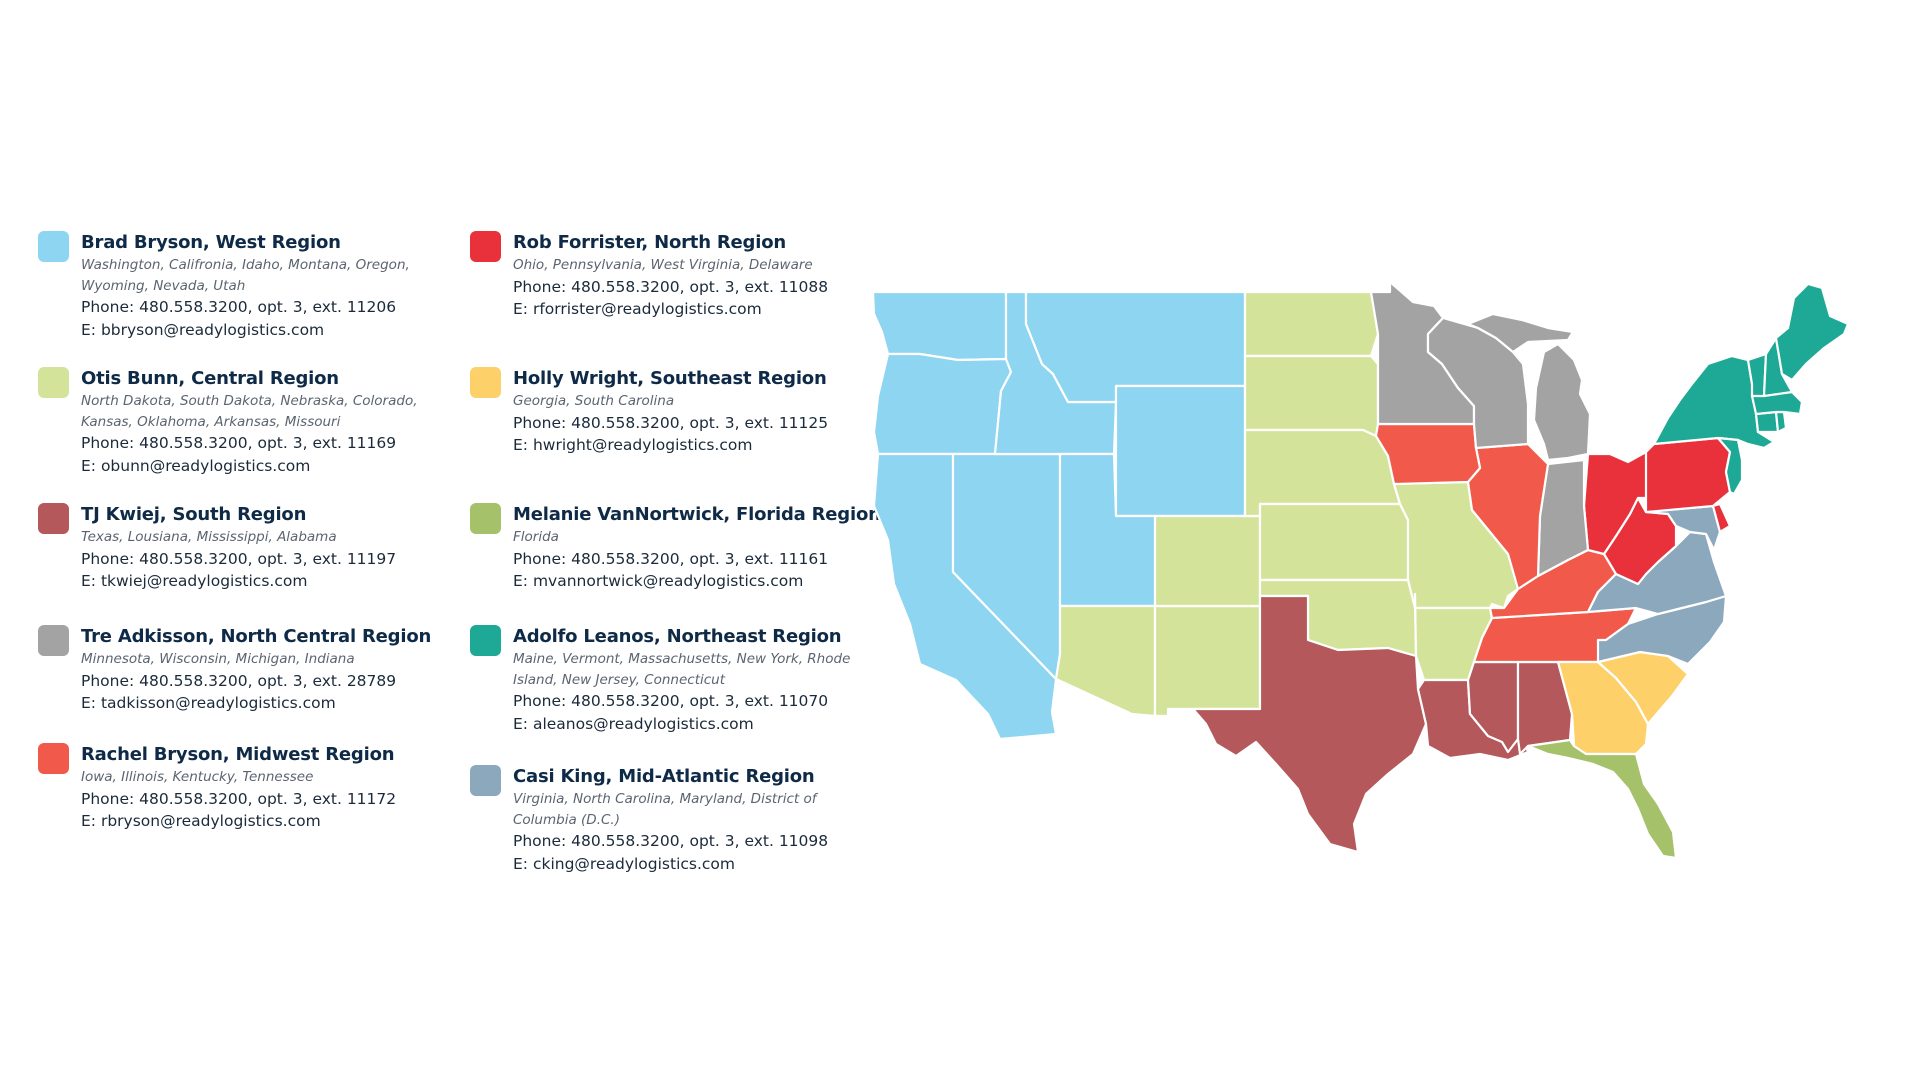  What do you see at coordinates (239, 680) in the screenshot?
I see `region-phone: Phone: 480.558.3200, opt. 3, ext. 28789` at bounding box center [239, 680].